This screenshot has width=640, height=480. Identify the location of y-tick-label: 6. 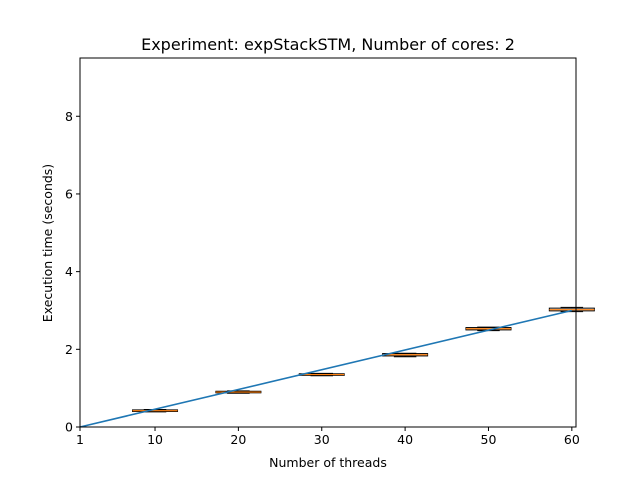
(69, 193).